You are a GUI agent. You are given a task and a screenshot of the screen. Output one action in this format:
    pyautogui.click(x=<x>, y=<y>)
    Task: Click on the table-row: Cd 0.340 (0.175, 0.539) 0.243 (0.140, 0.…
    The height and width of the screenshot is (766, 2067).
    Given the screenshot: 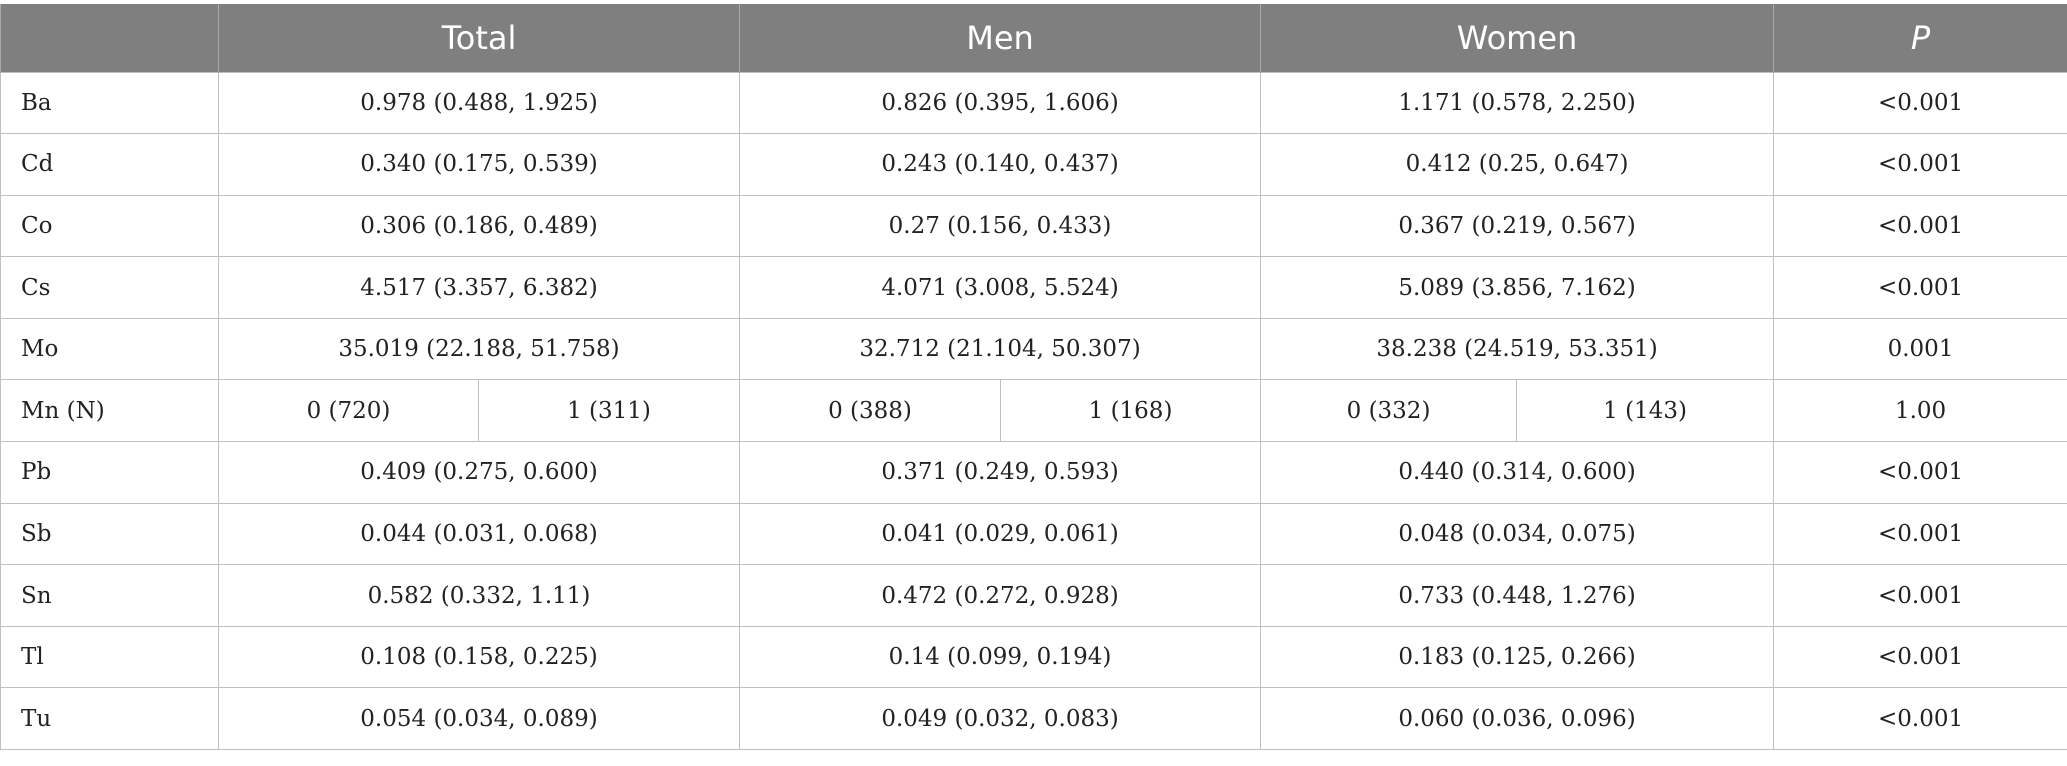 What is the action you would take?
    pyautogui.click(x=1033, y=164)
    